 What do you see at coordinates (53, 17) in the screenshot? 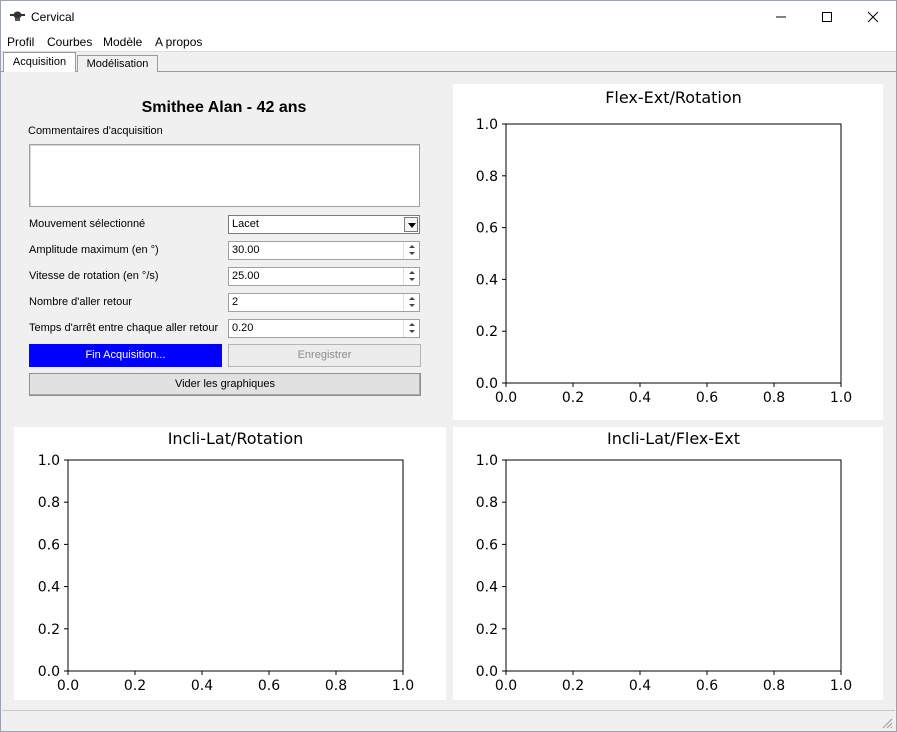
I see `window-title: Cervical` at bounding box center [53, 17].